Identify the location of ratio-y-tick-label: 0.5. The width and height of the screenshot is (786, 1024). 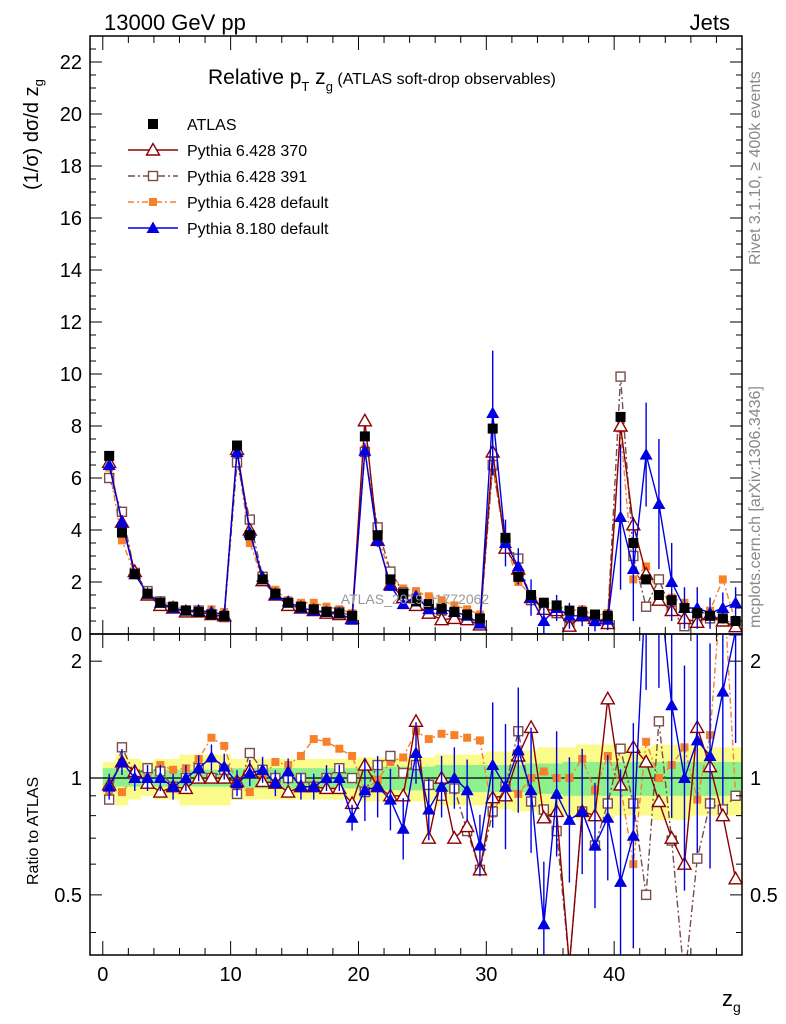
(68, 896).